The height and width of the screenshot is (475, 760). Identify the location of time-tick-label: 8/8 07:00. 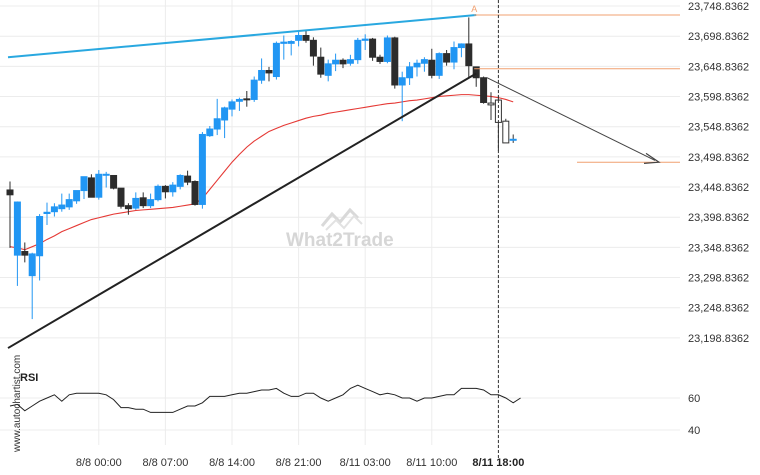
(165, 463).